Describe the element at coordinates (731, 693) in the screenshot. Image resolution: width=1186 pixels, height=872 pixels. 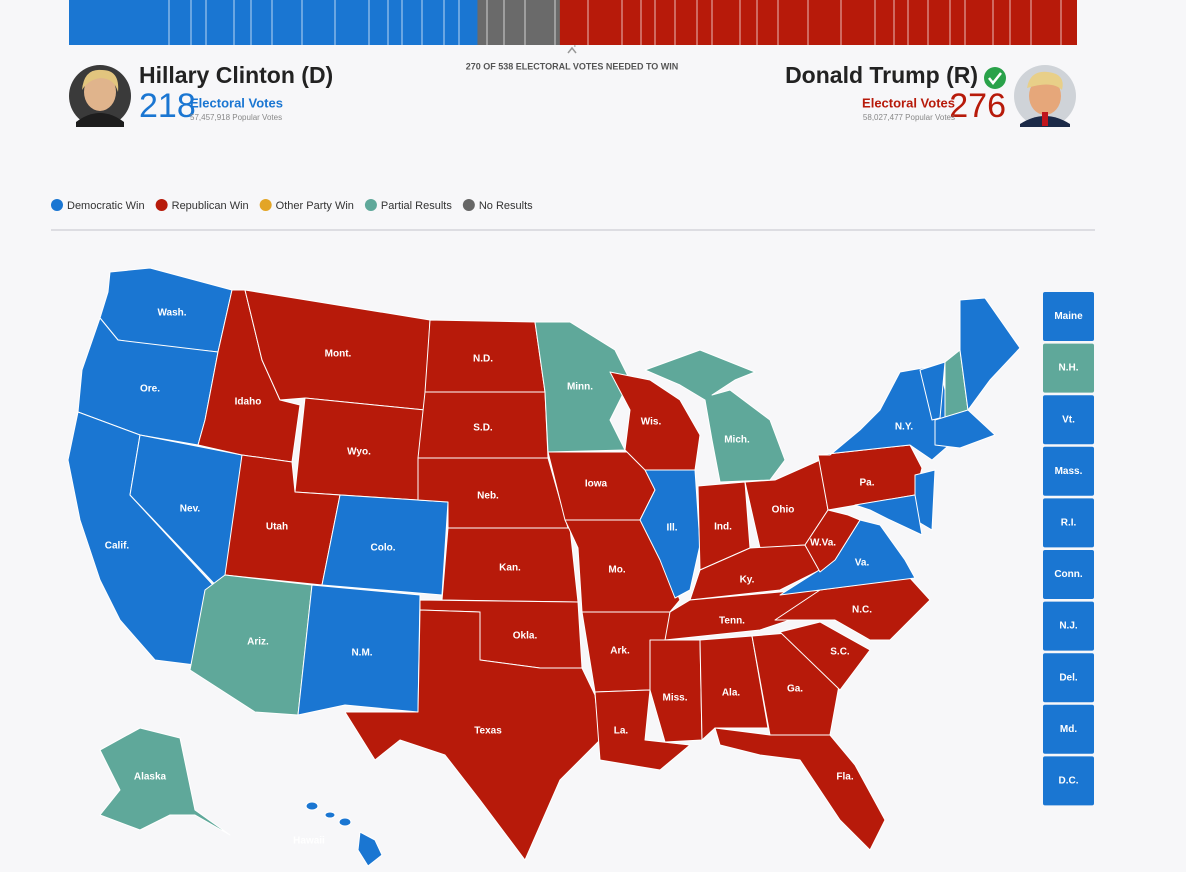
I see `state-label: Ala.` at that location.